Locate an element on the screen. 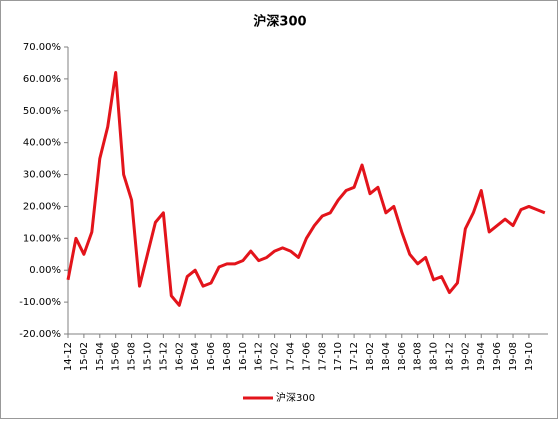 Image resolution: width=559 pixels, height=424 pixels. x-tick-label: 19-06 is located at coordinates (497, 356).